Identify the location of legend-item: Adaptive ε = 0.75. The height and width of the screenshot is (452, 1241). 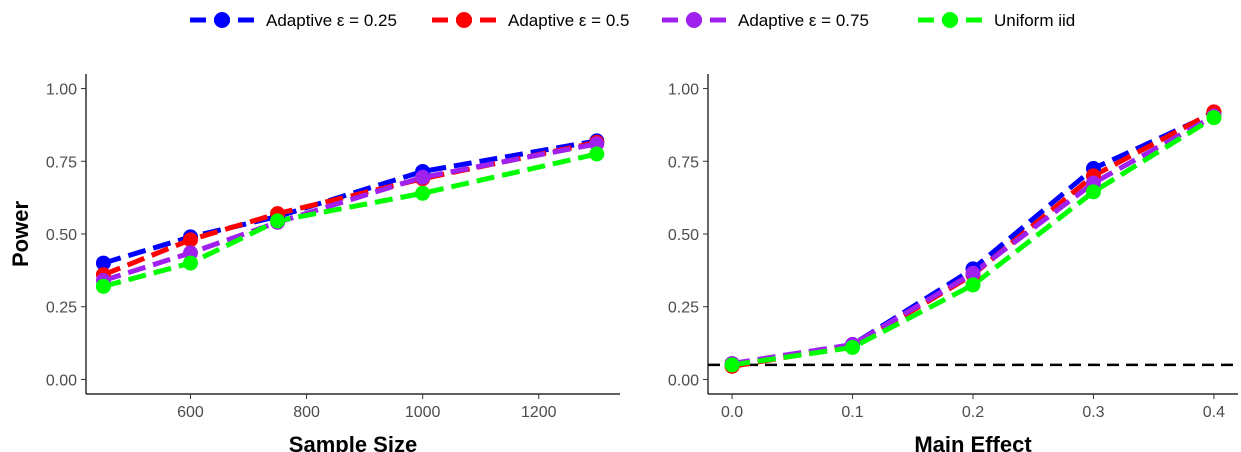
(765, 20).